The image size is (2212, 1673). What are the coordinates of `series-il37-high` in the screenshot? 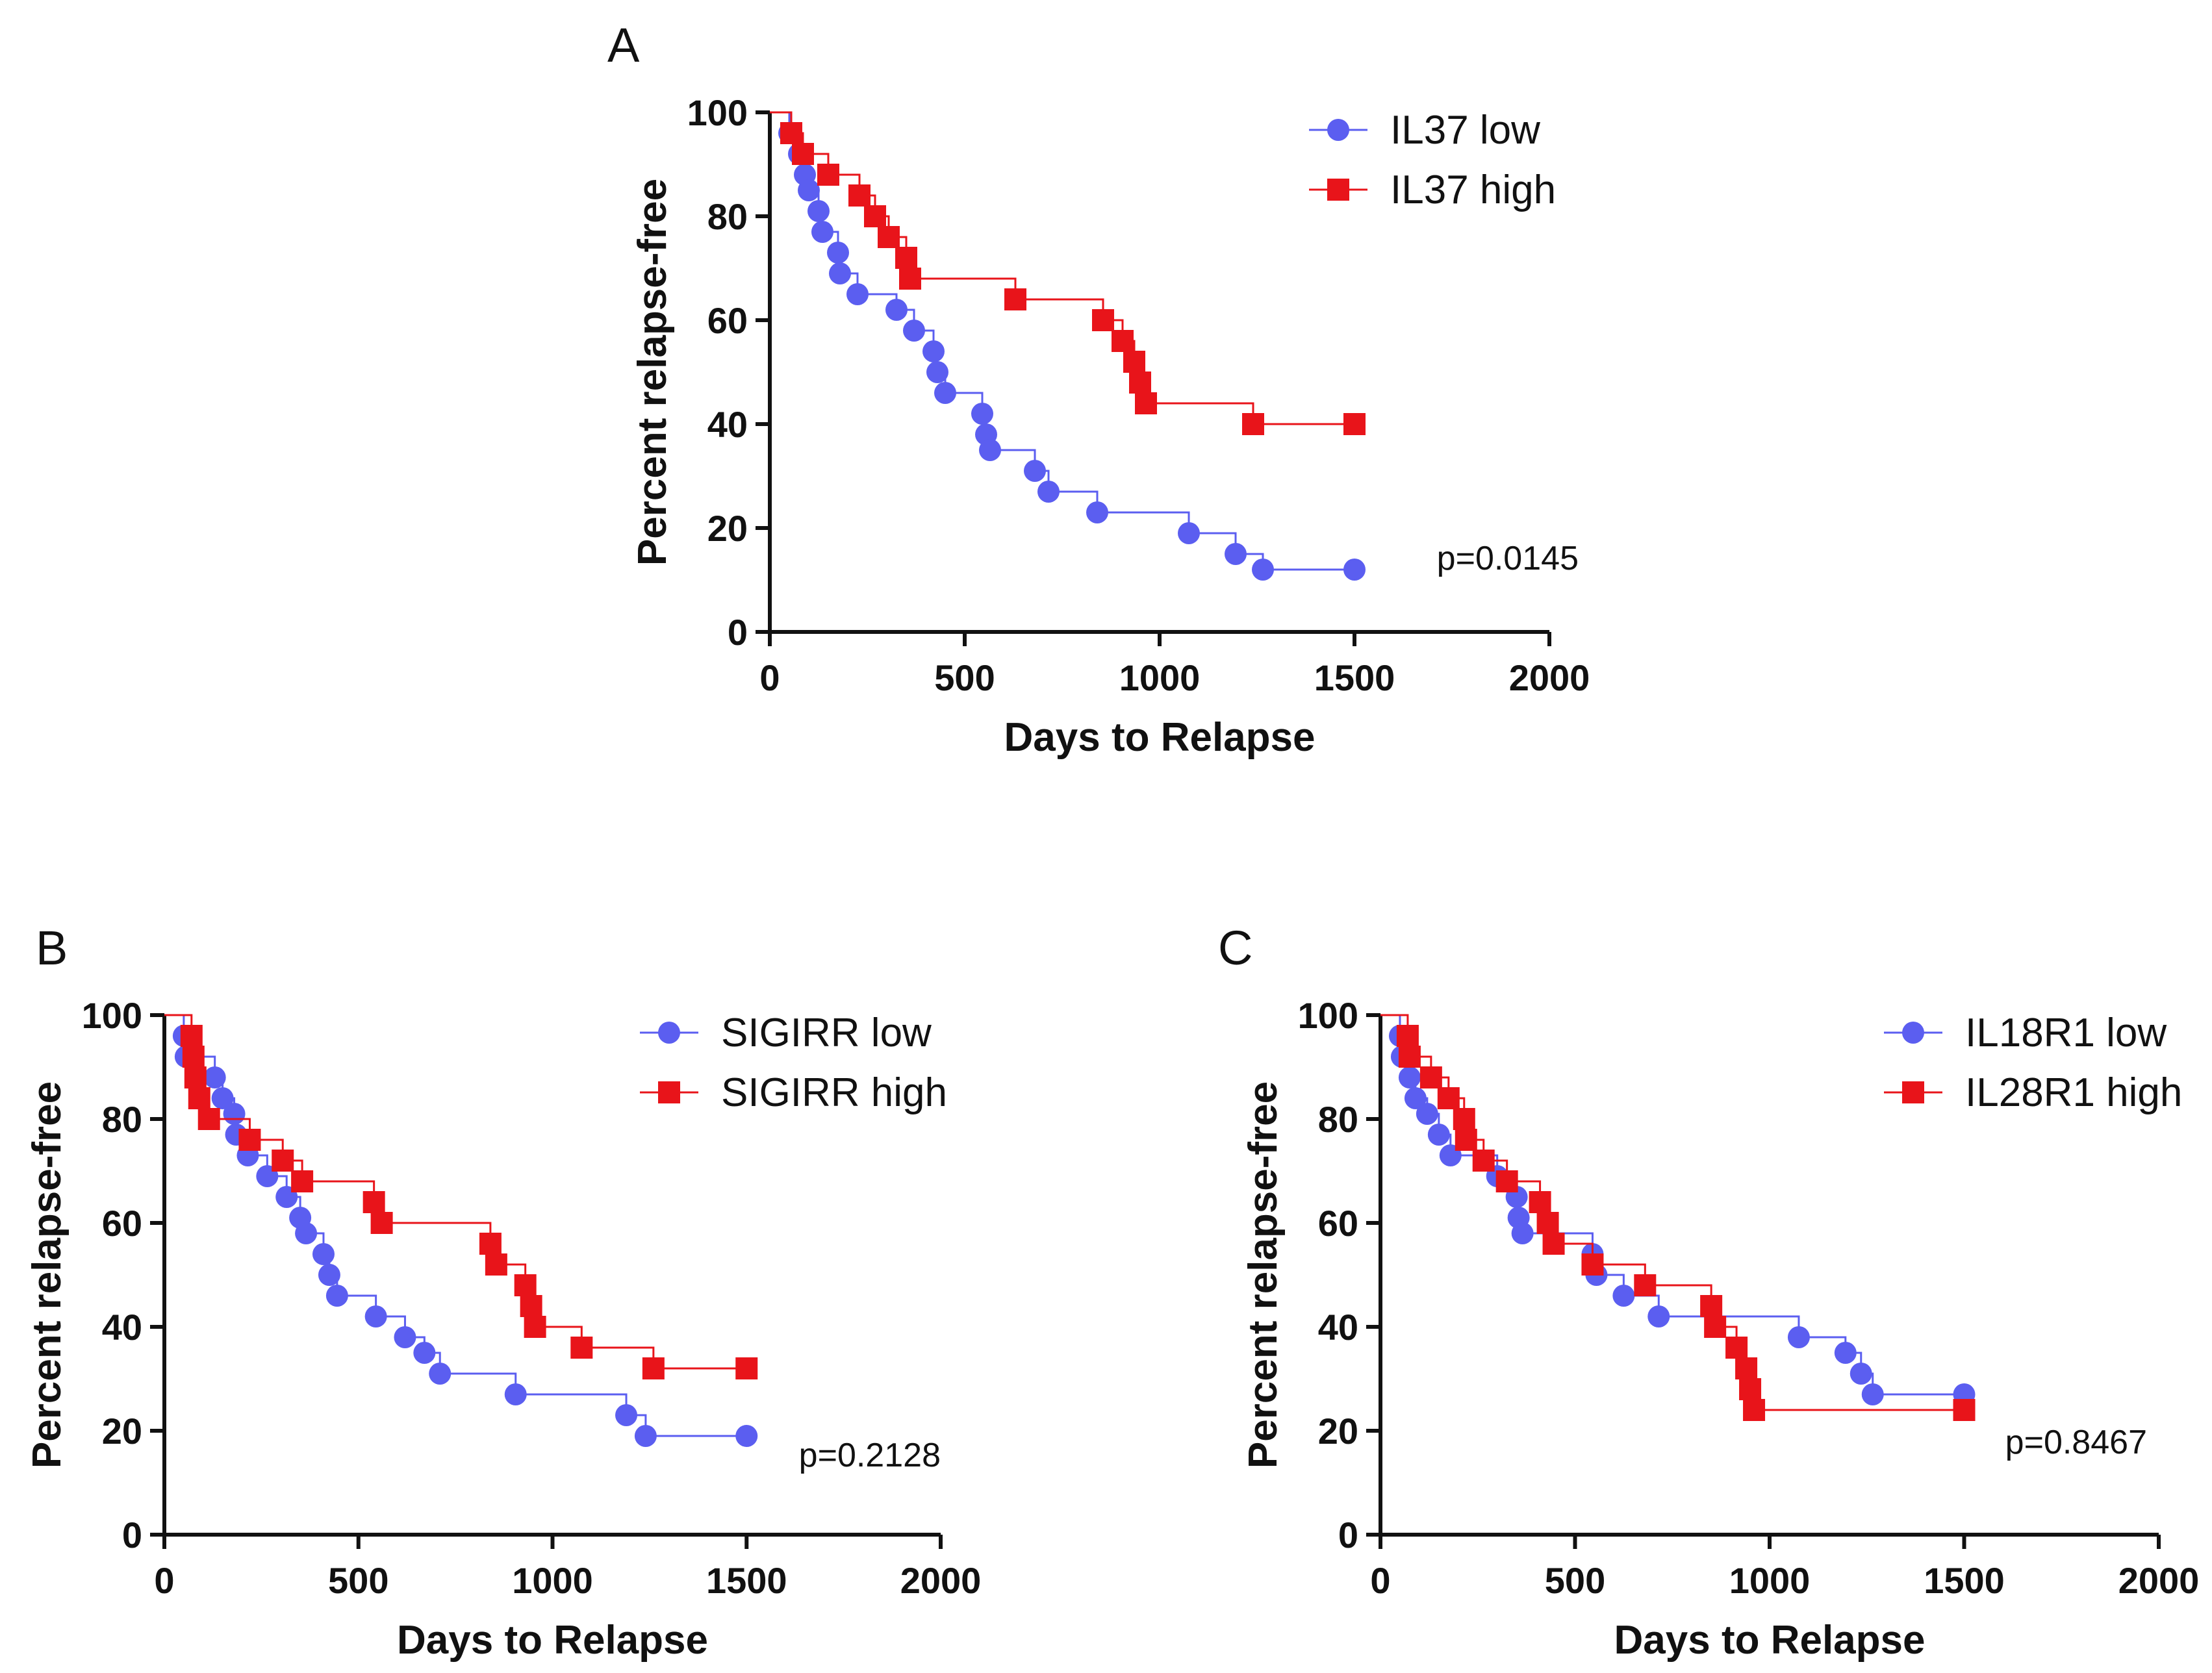 It's located at (1068, 273).